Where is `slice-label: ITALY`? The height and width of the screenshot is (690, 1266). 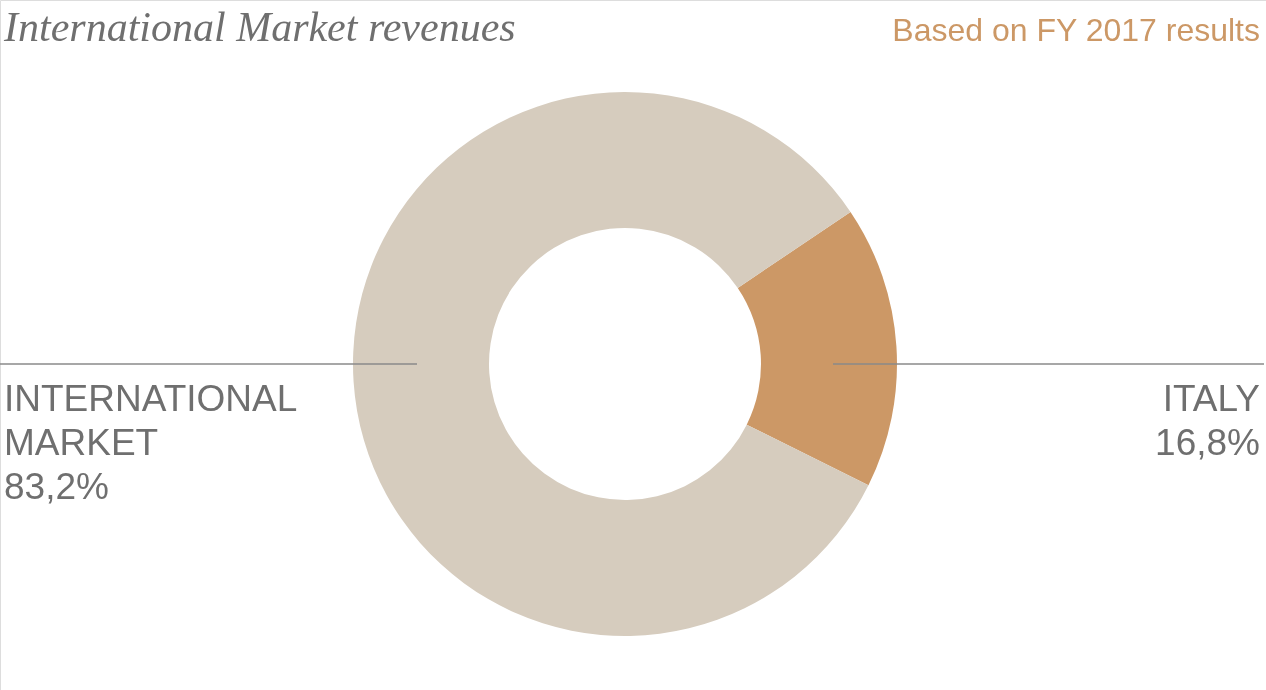
slice-label: ITALY is located at coordinates (1211, 398).